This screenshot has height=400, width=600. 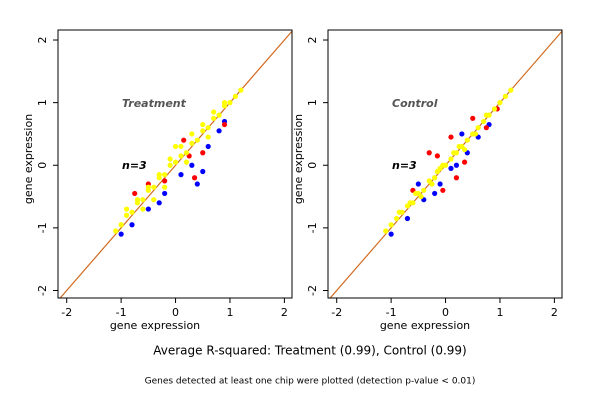 What do you see at coordinates (415, 103) in the screenshot?
I see `panel-label: Control` at bounding box center [415, 103].